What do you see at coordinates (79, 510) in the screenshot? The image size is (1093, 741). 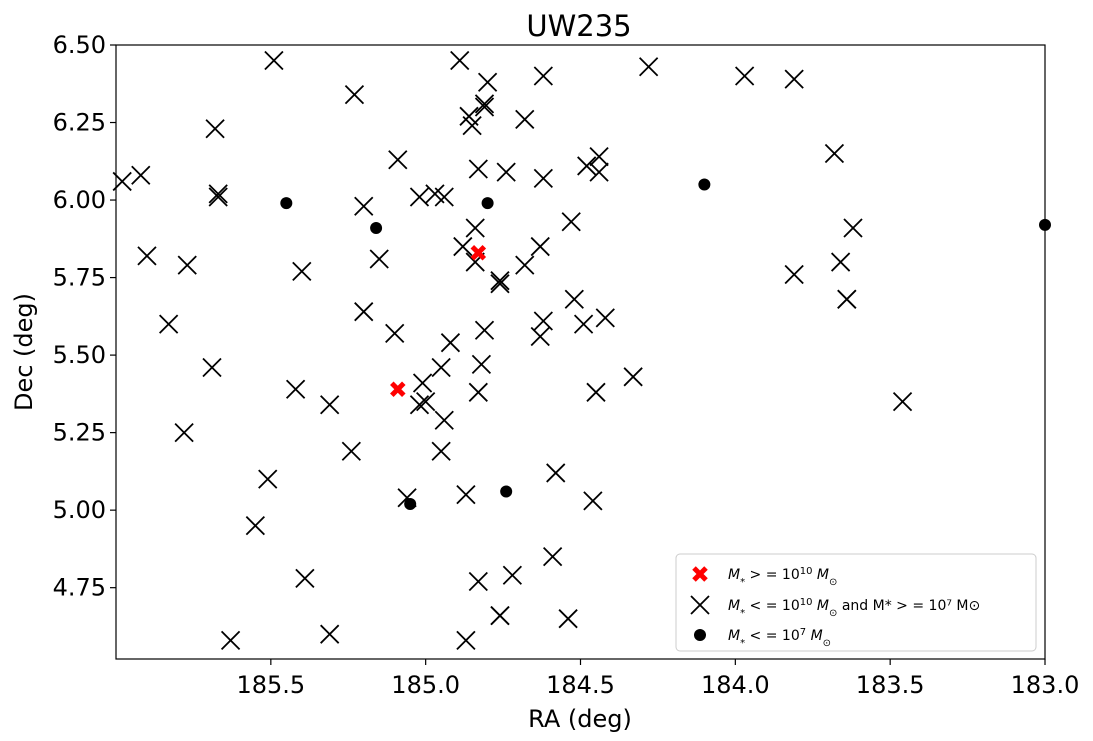 I see `y-tick-label: 5.00` at bounding box center [79, 510].